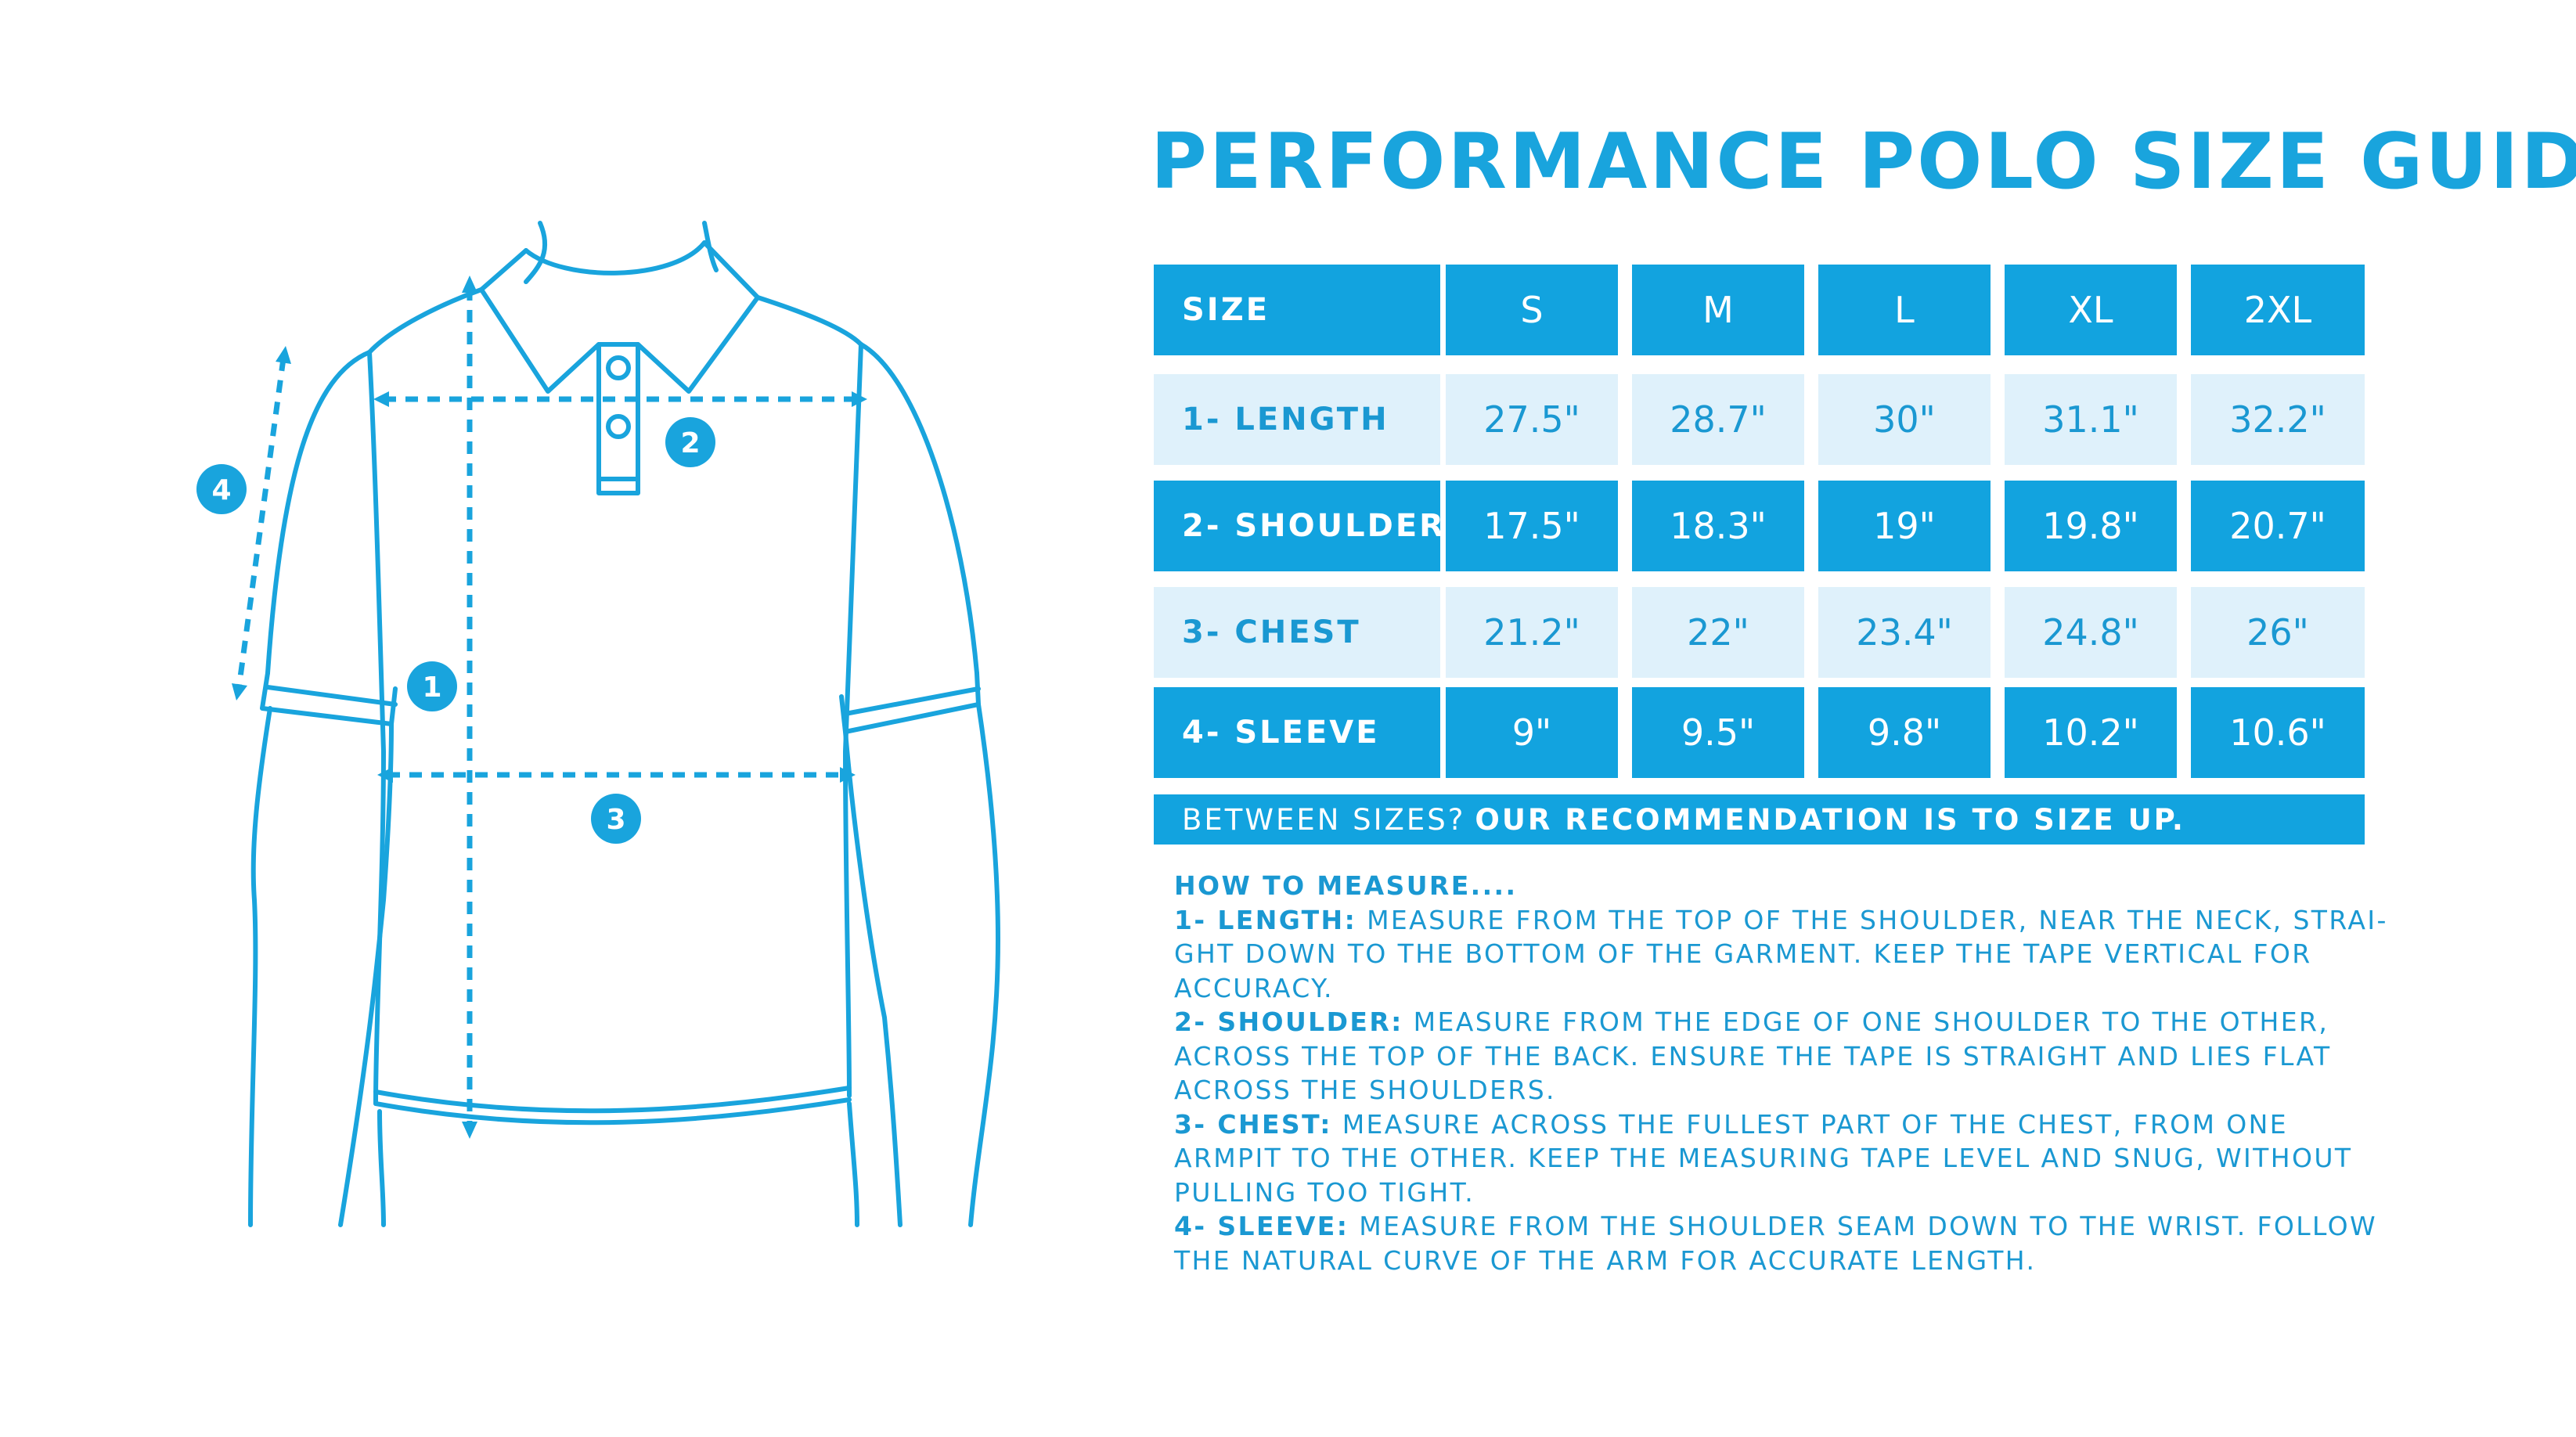 This screenshot has height=1437, width=2576. I want to click on cell-chest-l: 23.4", so click(1904, 632).